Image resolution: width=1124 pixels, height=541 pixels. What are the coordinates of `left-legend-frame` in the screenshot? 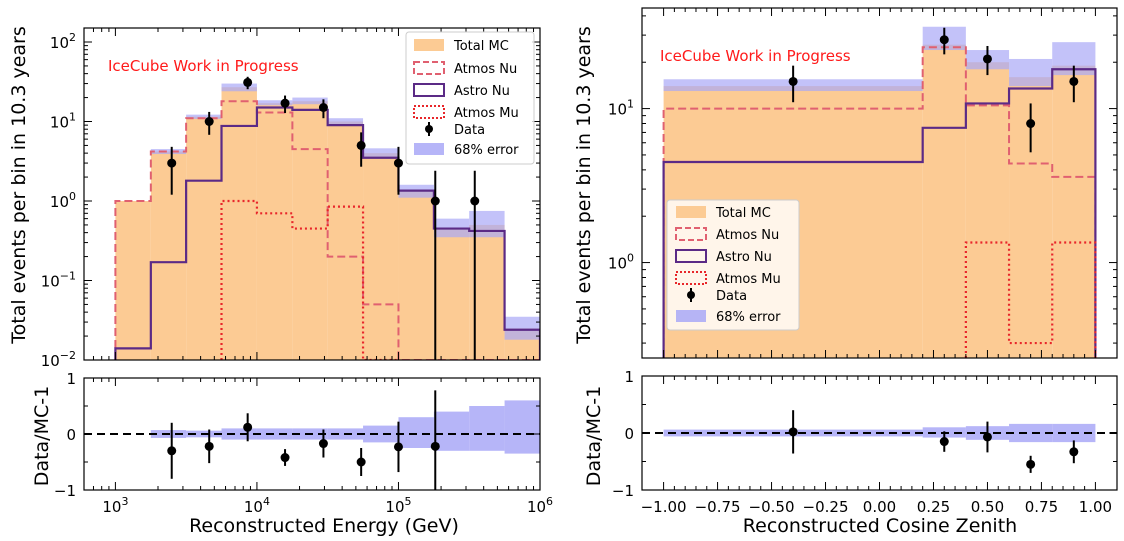 It's located at (470, 98).